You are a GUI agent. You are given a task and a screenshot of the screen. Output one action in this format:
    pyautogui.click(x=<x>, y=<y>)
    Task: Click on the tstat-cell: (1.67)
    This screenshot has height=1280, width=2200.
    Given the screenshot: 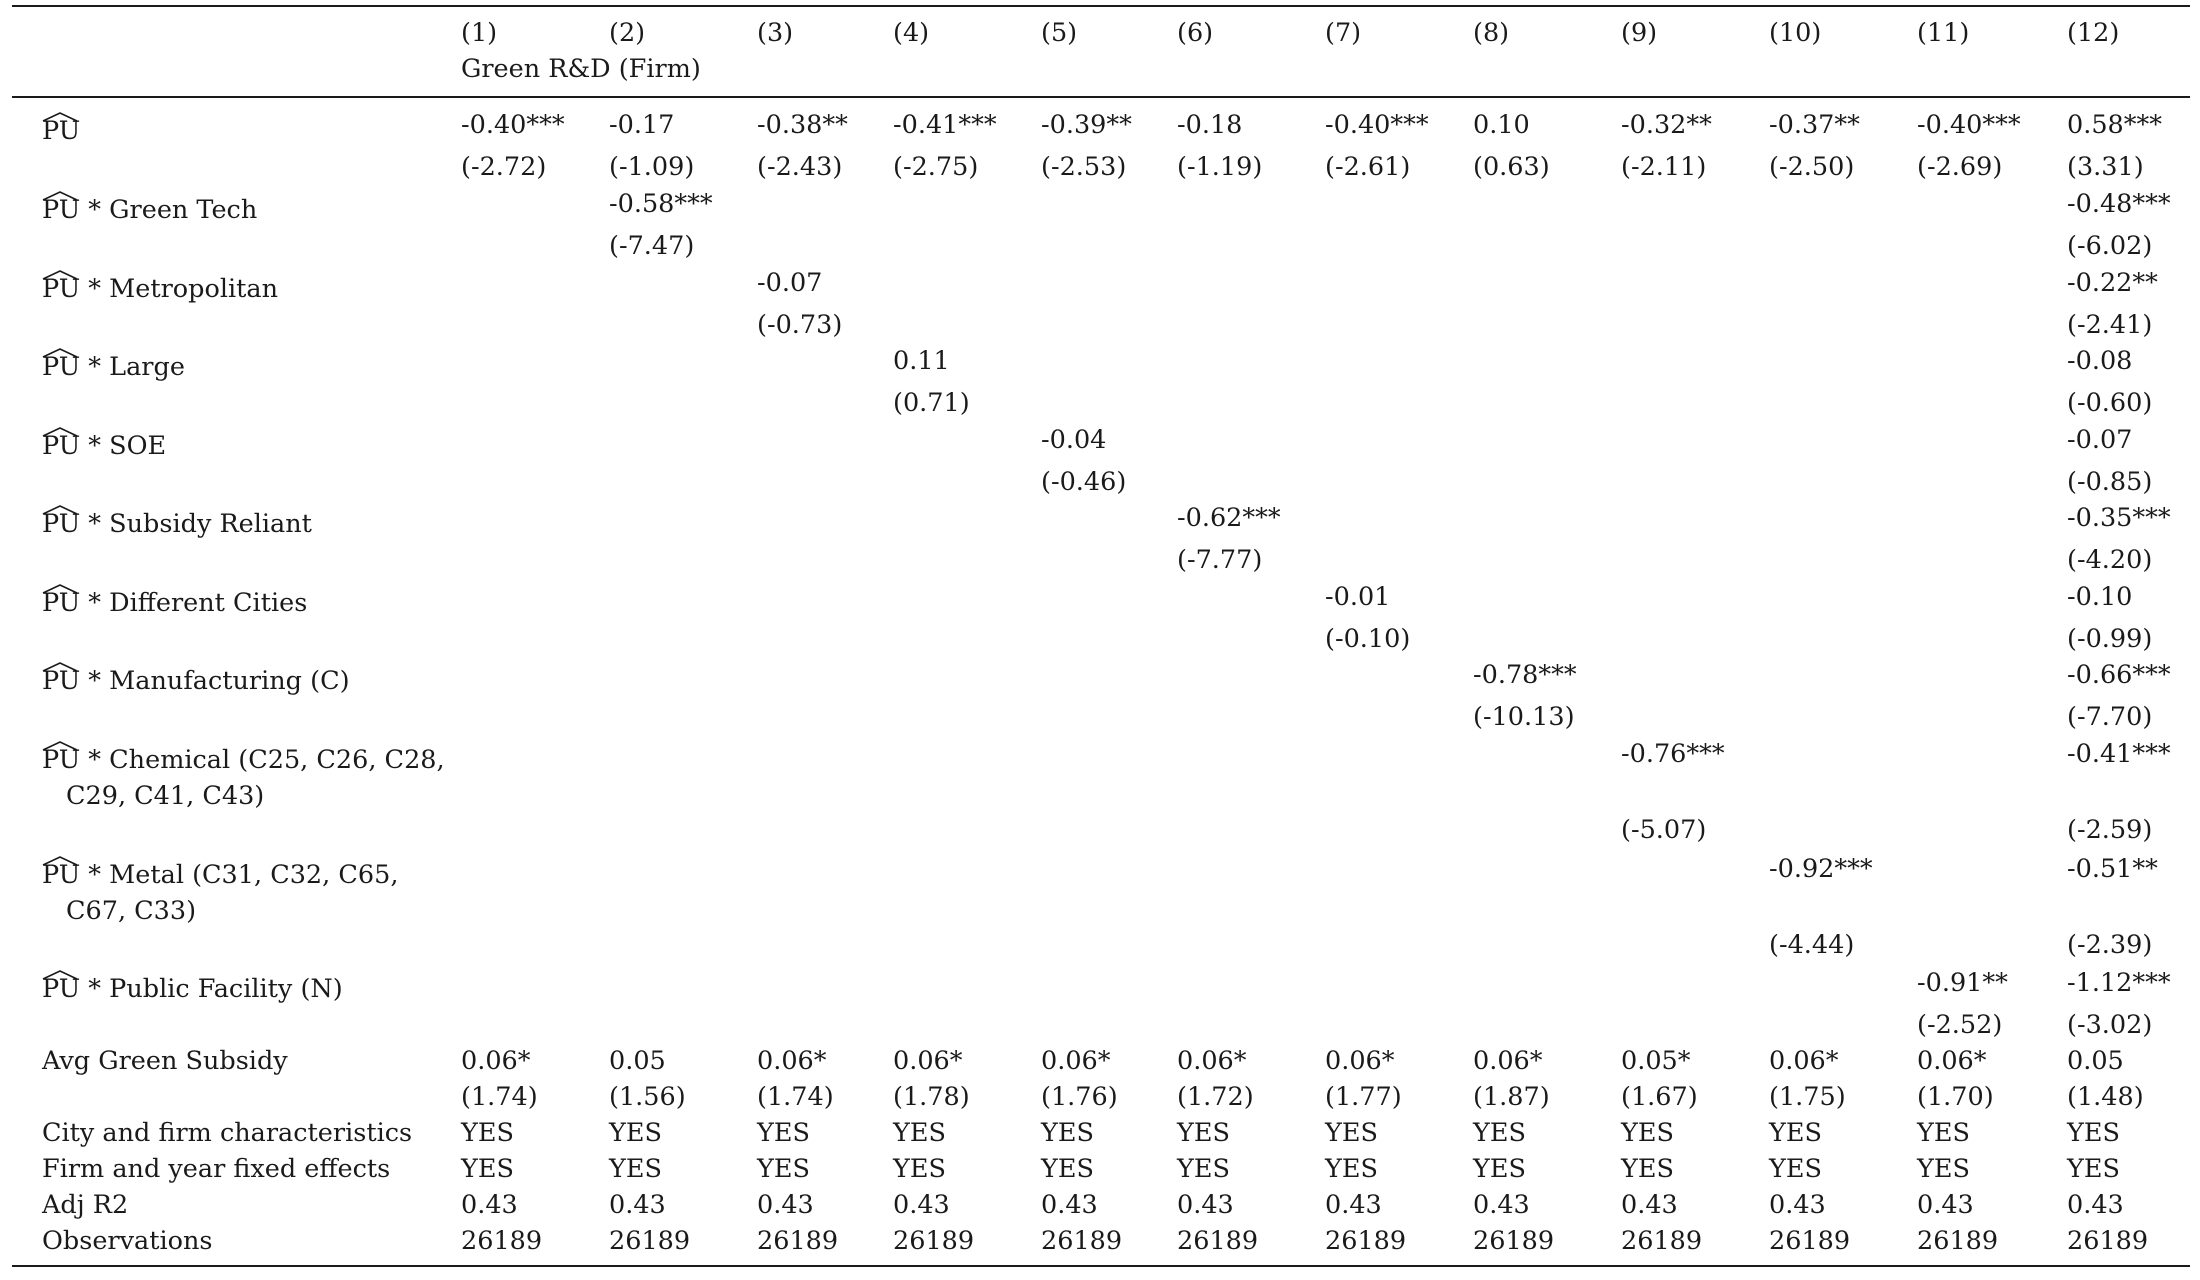 What is the action you would take?
    pyautogui.click(x=1659, y=1097)
    